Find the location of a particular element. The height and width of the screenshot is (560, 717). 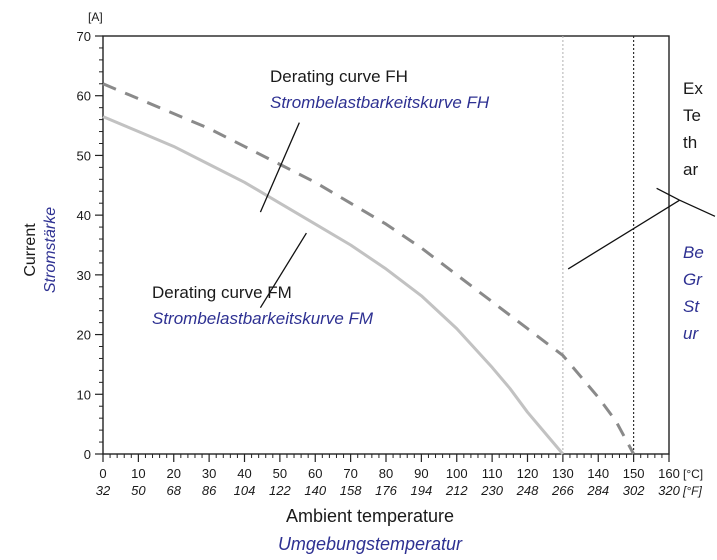

x-tick-label-celsius: 120 is located at coordinates (528, 473).